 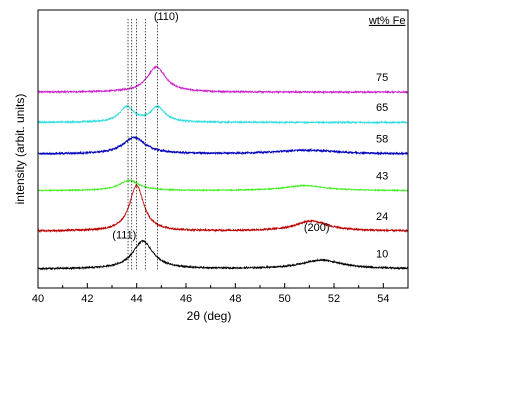 What do you see at coordinates (387, 21) in the screenshot?
I see `legend-title: wt% Fe` at bounding box center [387, 21].